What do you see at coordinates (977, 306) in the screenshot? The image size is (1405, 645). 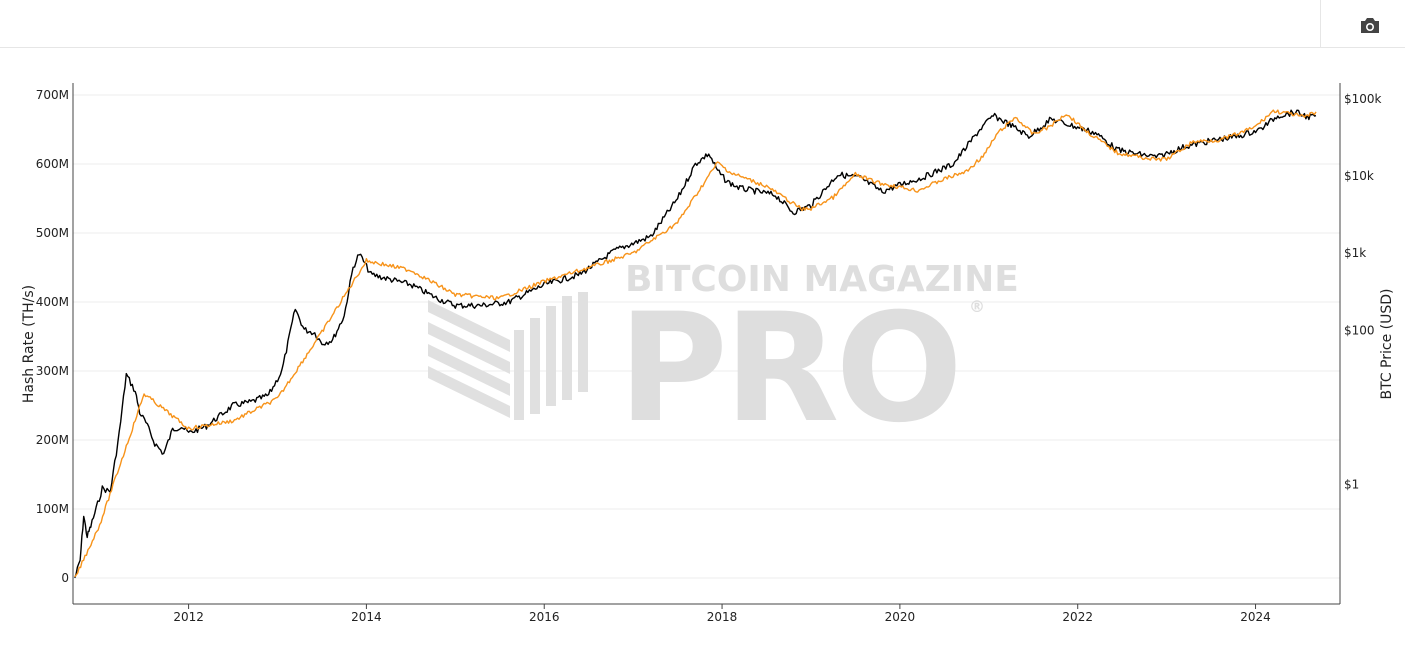 I see `watermark-registered: ®` at bounding box center [977, 306].